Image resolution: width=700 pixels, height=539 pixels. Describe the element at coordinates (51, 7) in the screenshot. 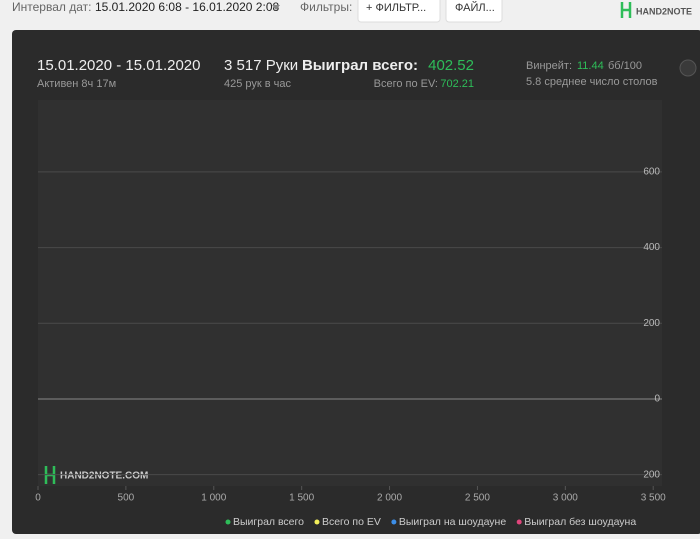

I see `date-label: Интервал дат:` at that location.